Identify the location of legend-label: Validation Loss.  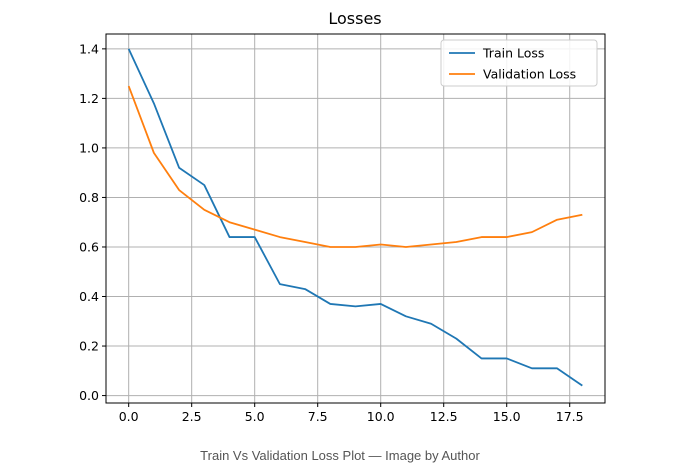
(529, 74).